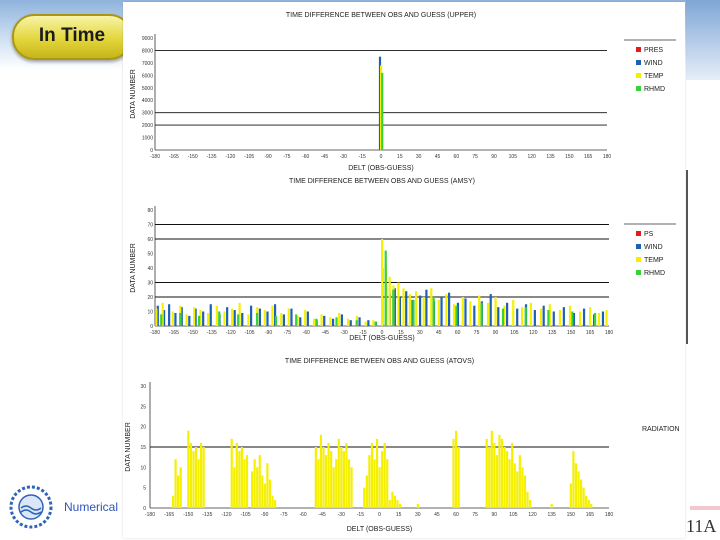  I want to click on chart1-x-tick-label: 150, so click(569, 157).